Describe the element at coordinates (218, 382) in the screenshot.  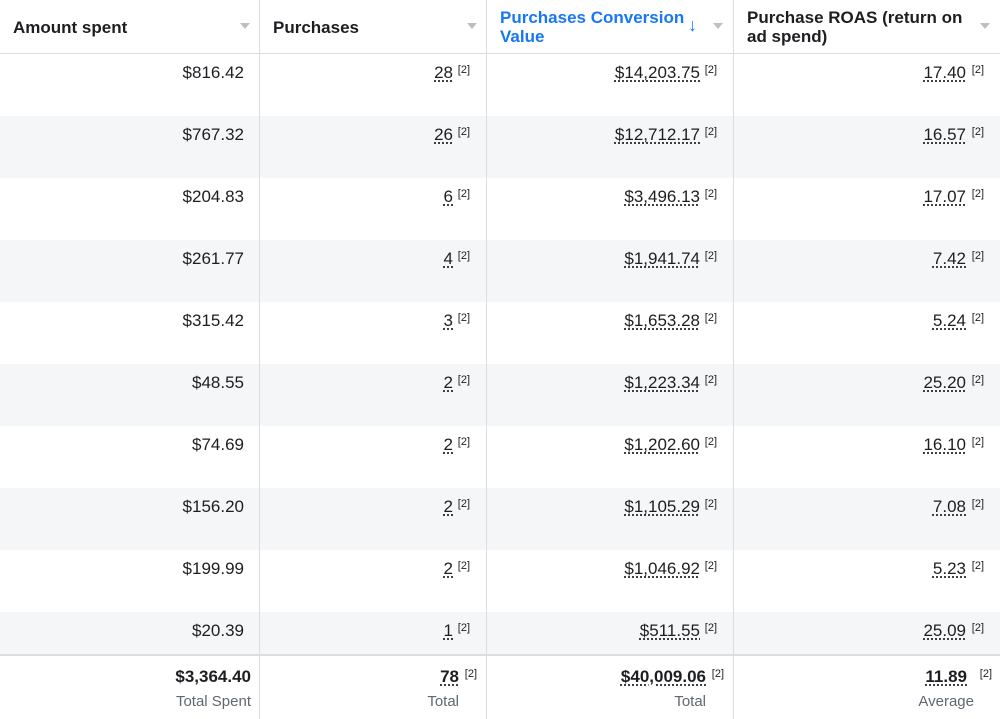
I see `cell-value: $48.55` at that location.